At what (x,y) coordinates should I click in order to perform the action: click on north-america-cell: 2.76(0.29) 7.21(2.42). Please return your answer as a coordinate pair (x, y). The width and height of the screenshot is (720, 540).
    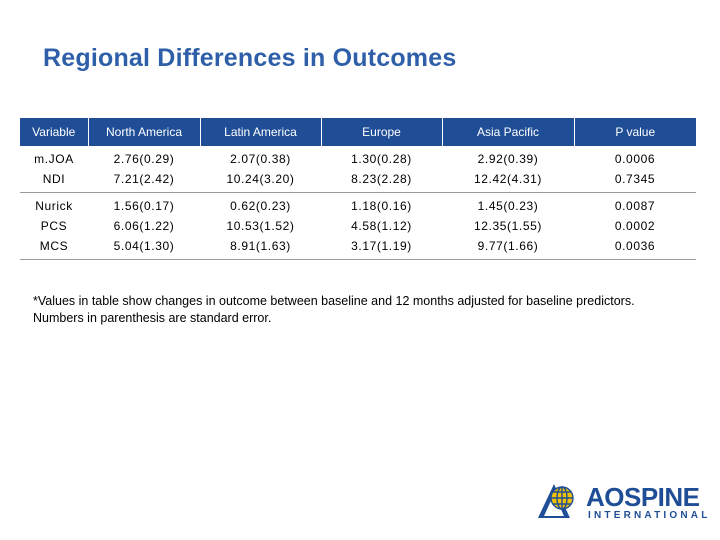
    Looking at the image, I should click on (144, 169).